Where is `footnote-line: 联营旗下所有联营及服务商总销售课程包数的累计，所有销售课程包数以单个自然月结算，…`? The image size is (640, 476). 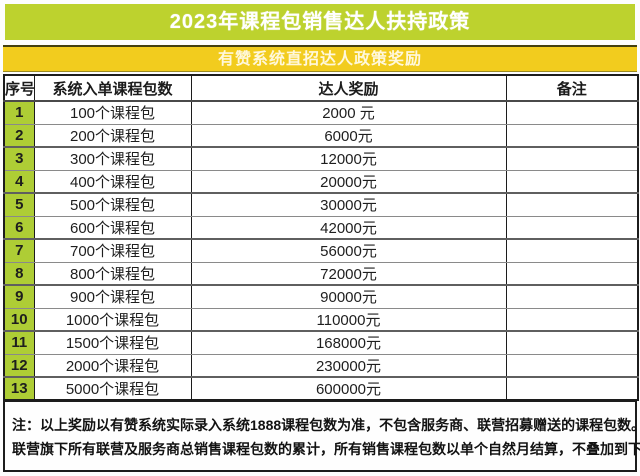
footnote-line: 联营旗下所有联营及服务商总销售课程包数的累计，所有销售课程包数以单个自然月结算，… is located at coordinates (326, 449).